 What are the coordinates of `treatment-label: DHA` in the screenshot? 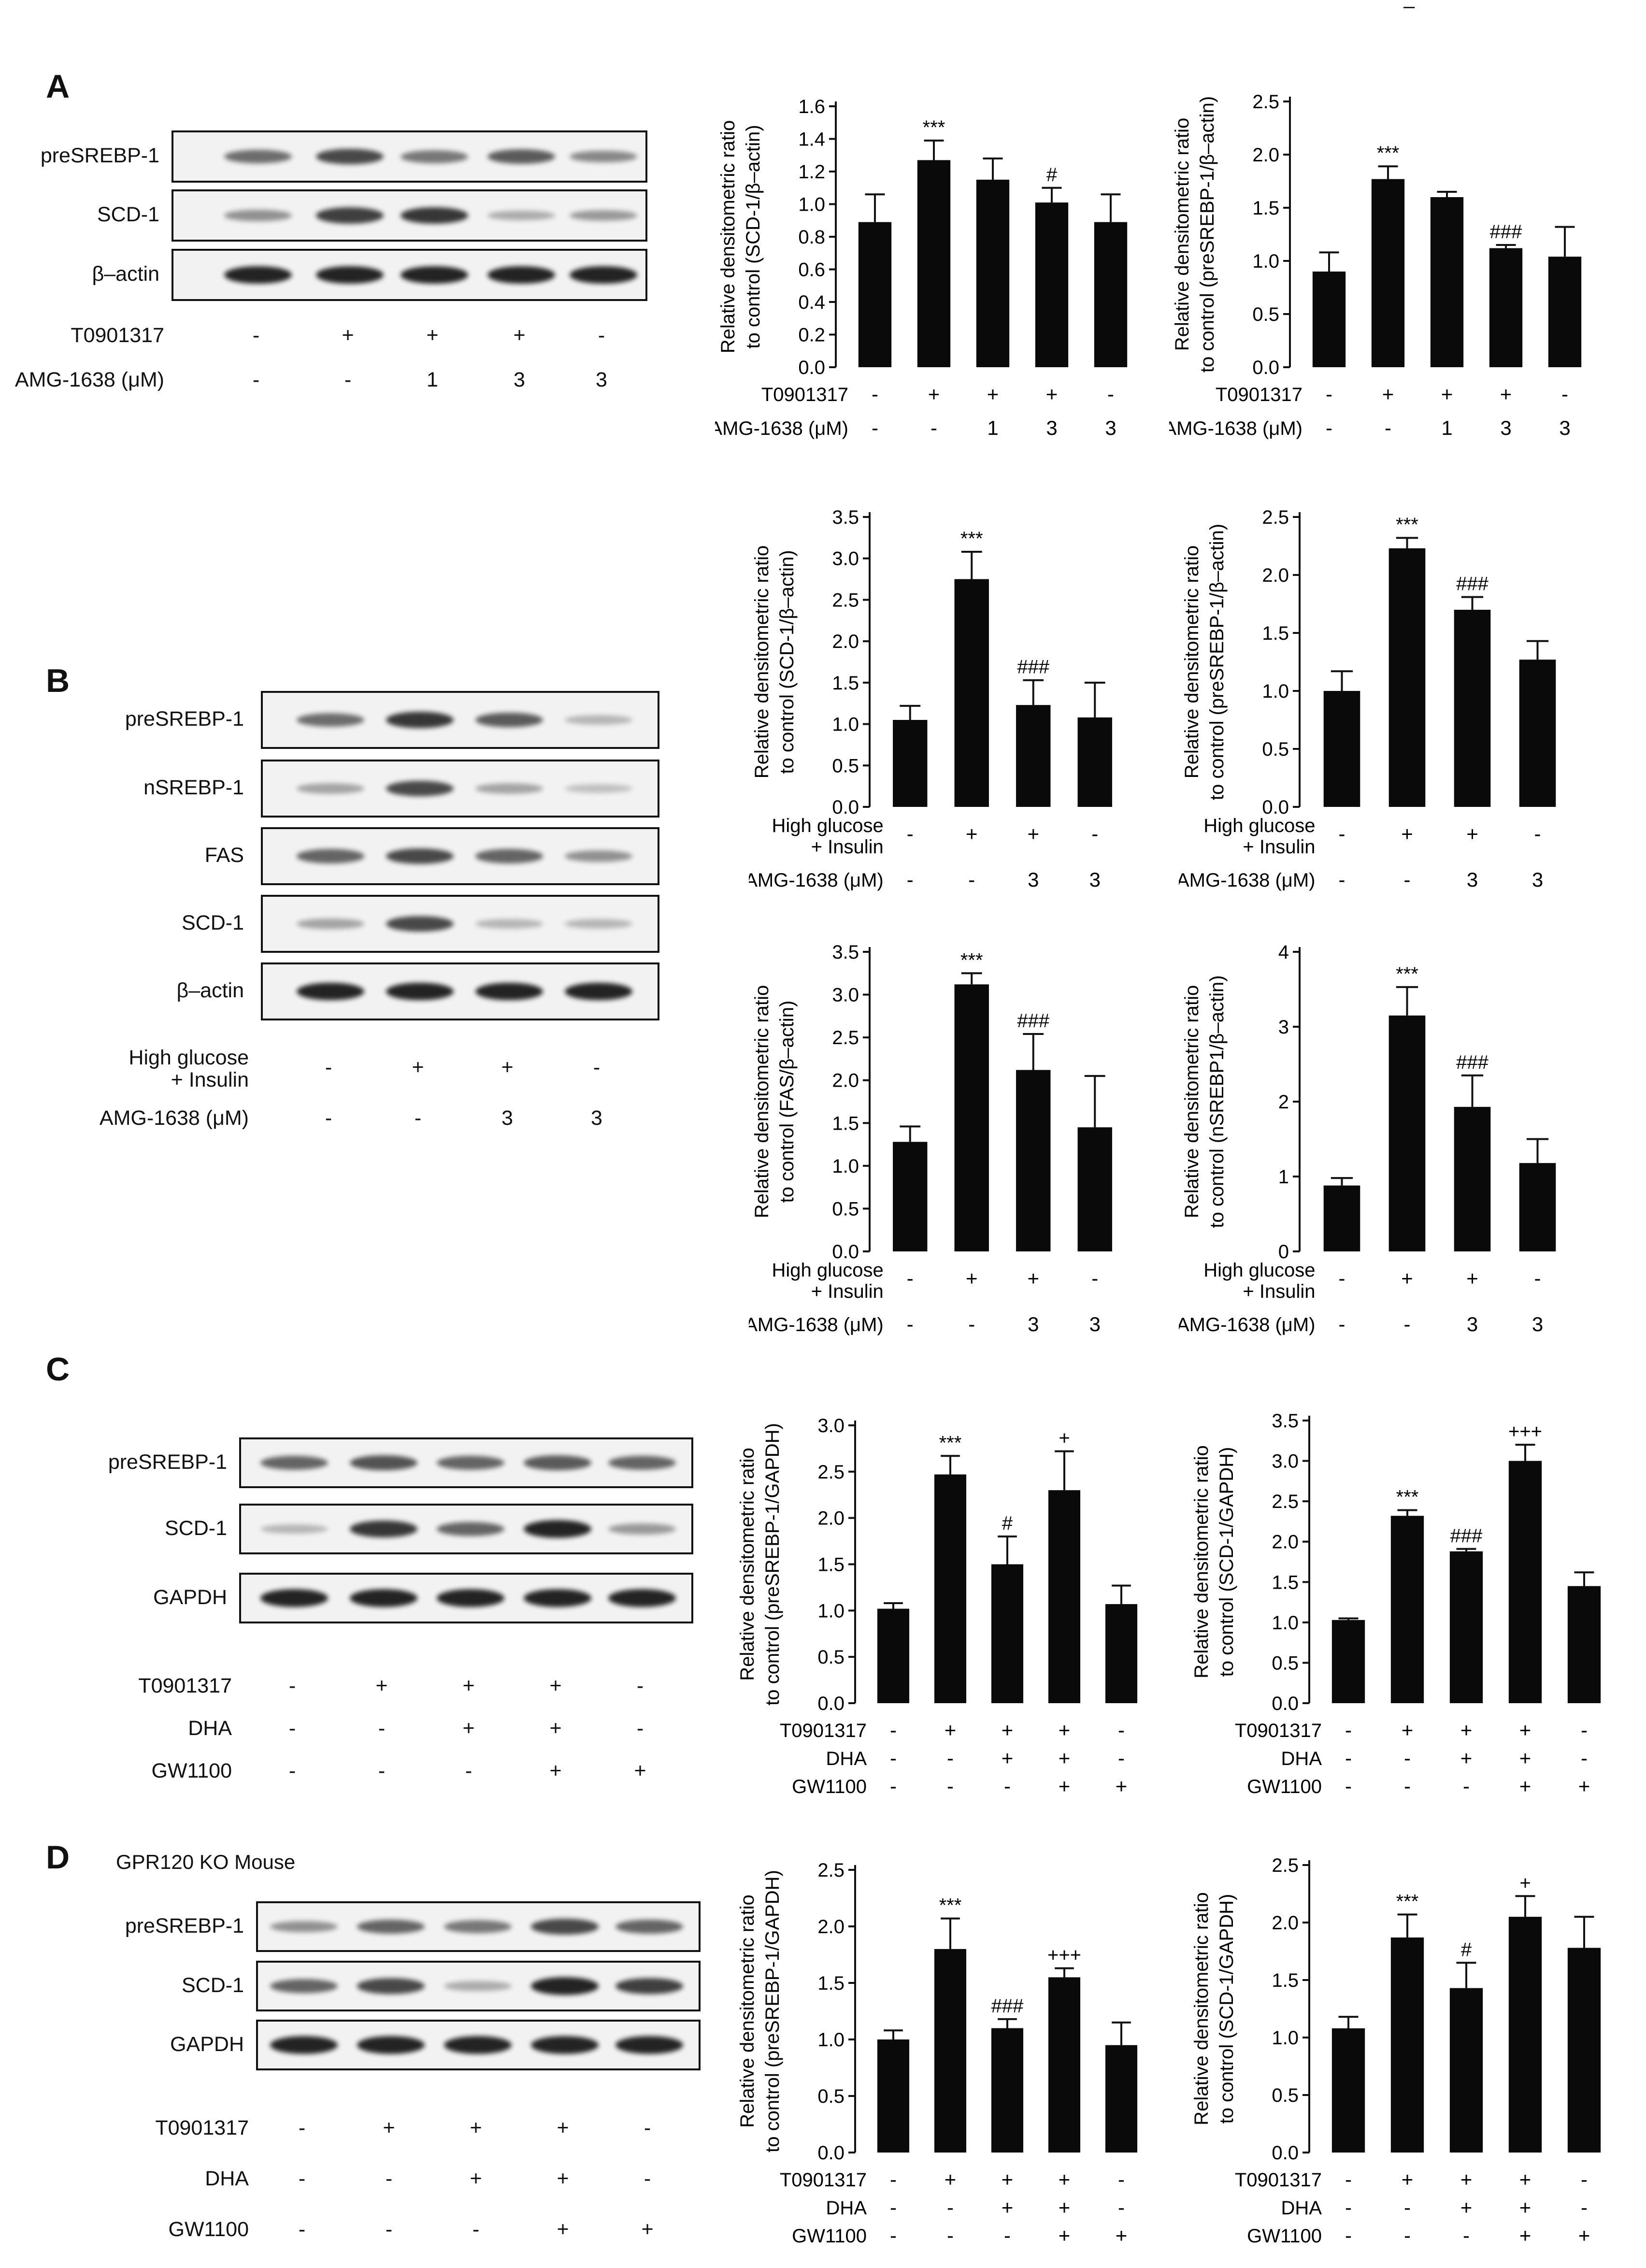 It's located at (210, 1728).